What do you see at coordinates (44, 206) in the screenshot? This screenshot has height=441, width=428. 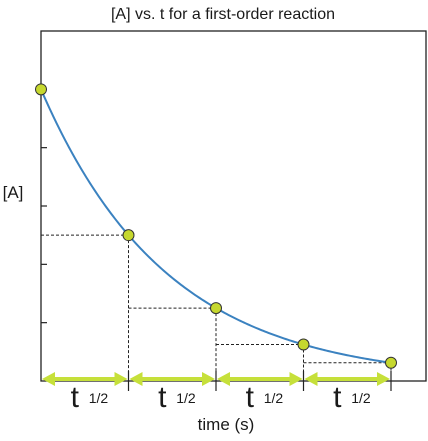 I see `y-axis-ticks` at bounding box center [44, 206].